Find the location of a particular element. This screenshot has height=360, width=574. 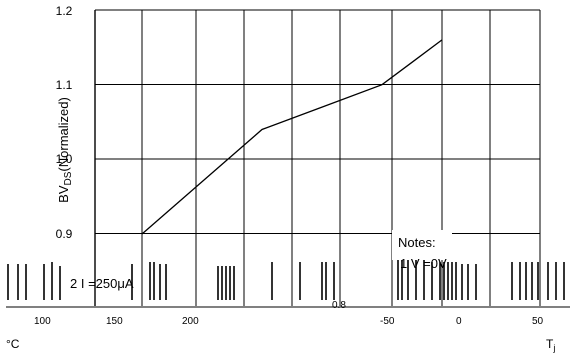

y-tick-label: 0.9 is located at coordinates (64, 234).